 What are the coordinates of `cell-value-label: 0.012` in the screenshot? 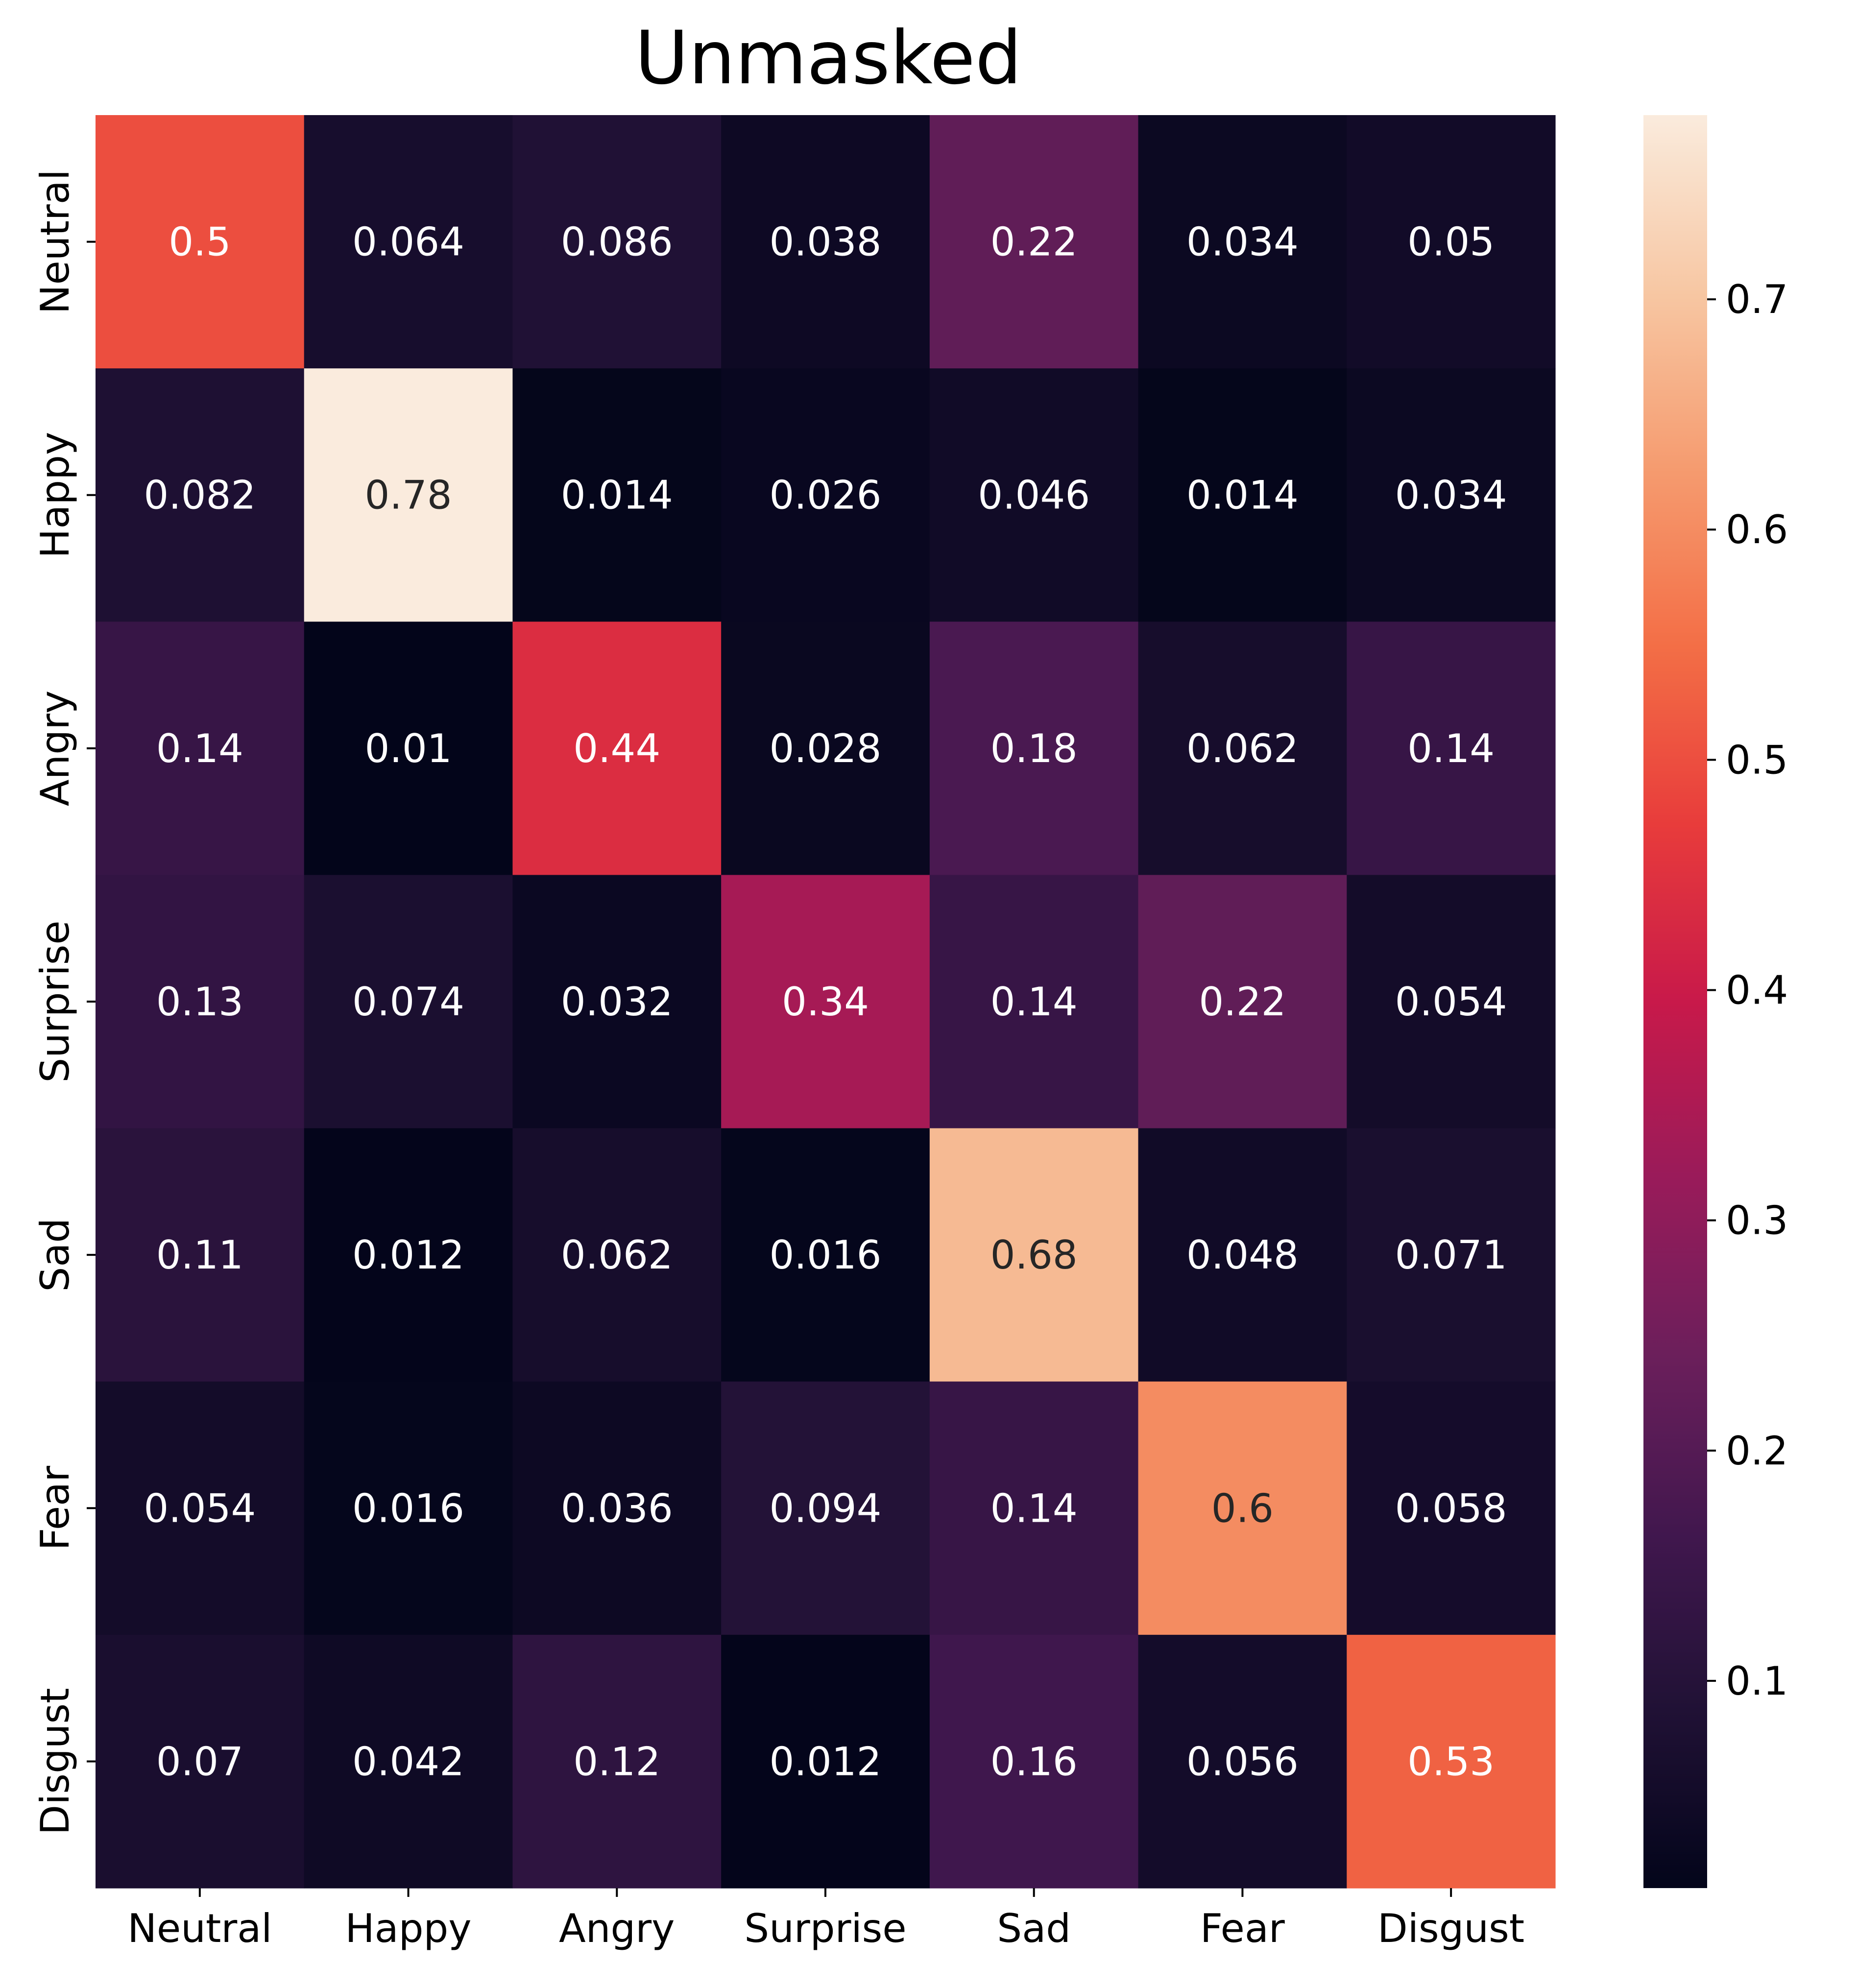 It's located at (408, 1255).